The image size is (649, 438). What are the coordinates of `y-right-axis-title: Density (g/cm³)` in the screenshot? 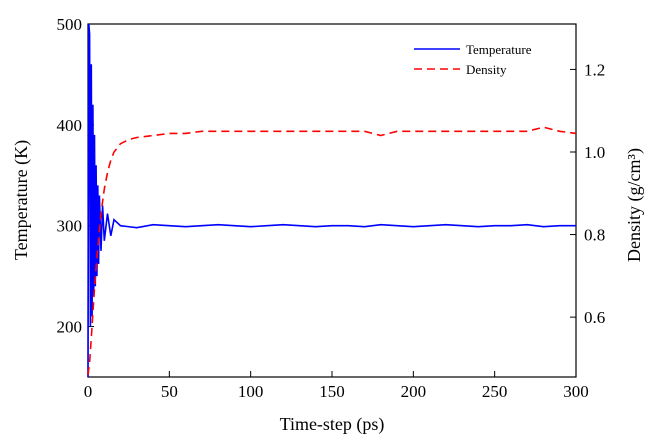 It's located at (634, 205).